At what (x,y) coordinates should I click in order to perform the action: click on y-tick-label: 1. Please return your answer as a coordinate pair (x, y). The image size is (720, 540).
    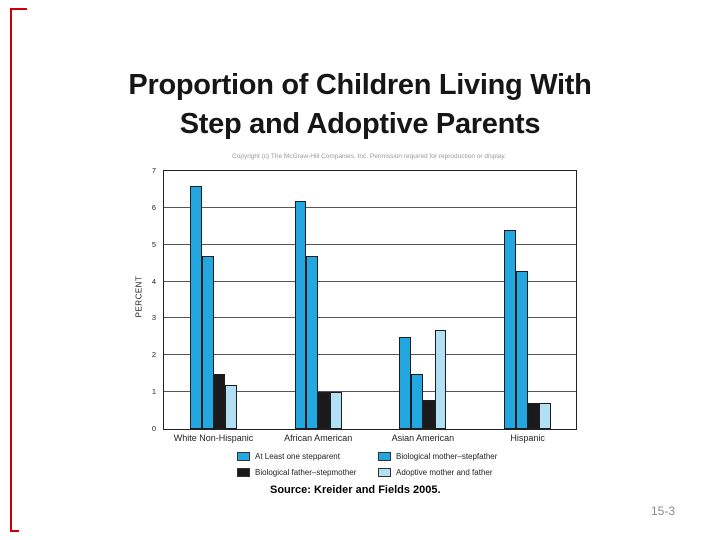
    Looking at the image, I should click on (153, 392).